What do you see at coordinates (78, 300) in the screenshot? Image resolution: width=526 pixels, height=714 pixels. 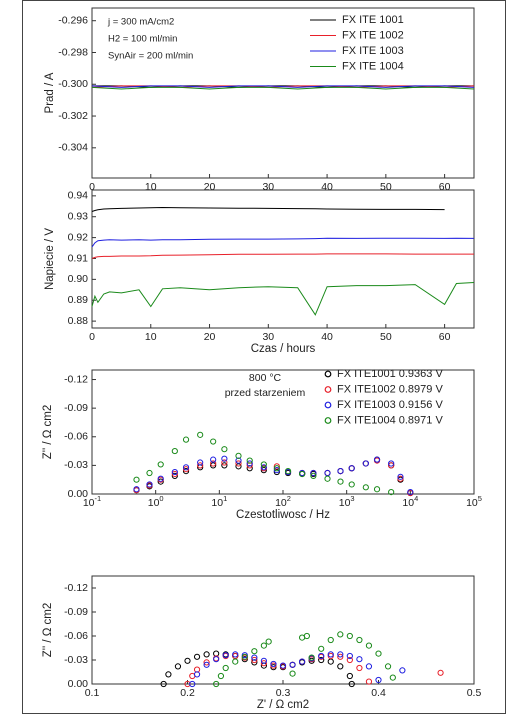 I see `y-tick-label: 0.89` at bounding box center [78, 300].